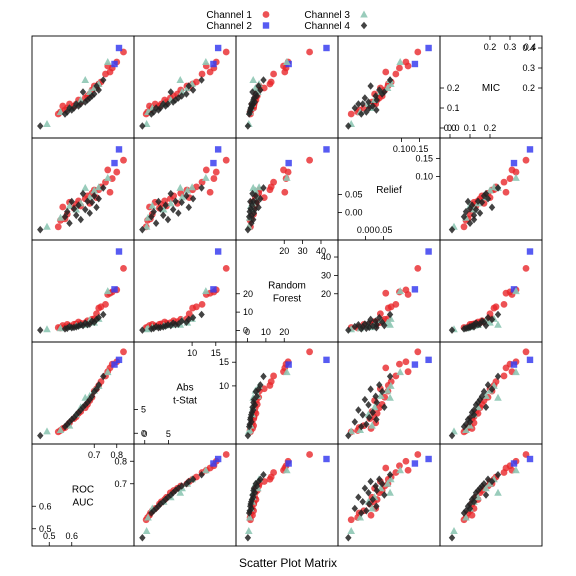 This screenshot has width=576, height=576. I want to click on panel-r4-c4, so click(491, 495).